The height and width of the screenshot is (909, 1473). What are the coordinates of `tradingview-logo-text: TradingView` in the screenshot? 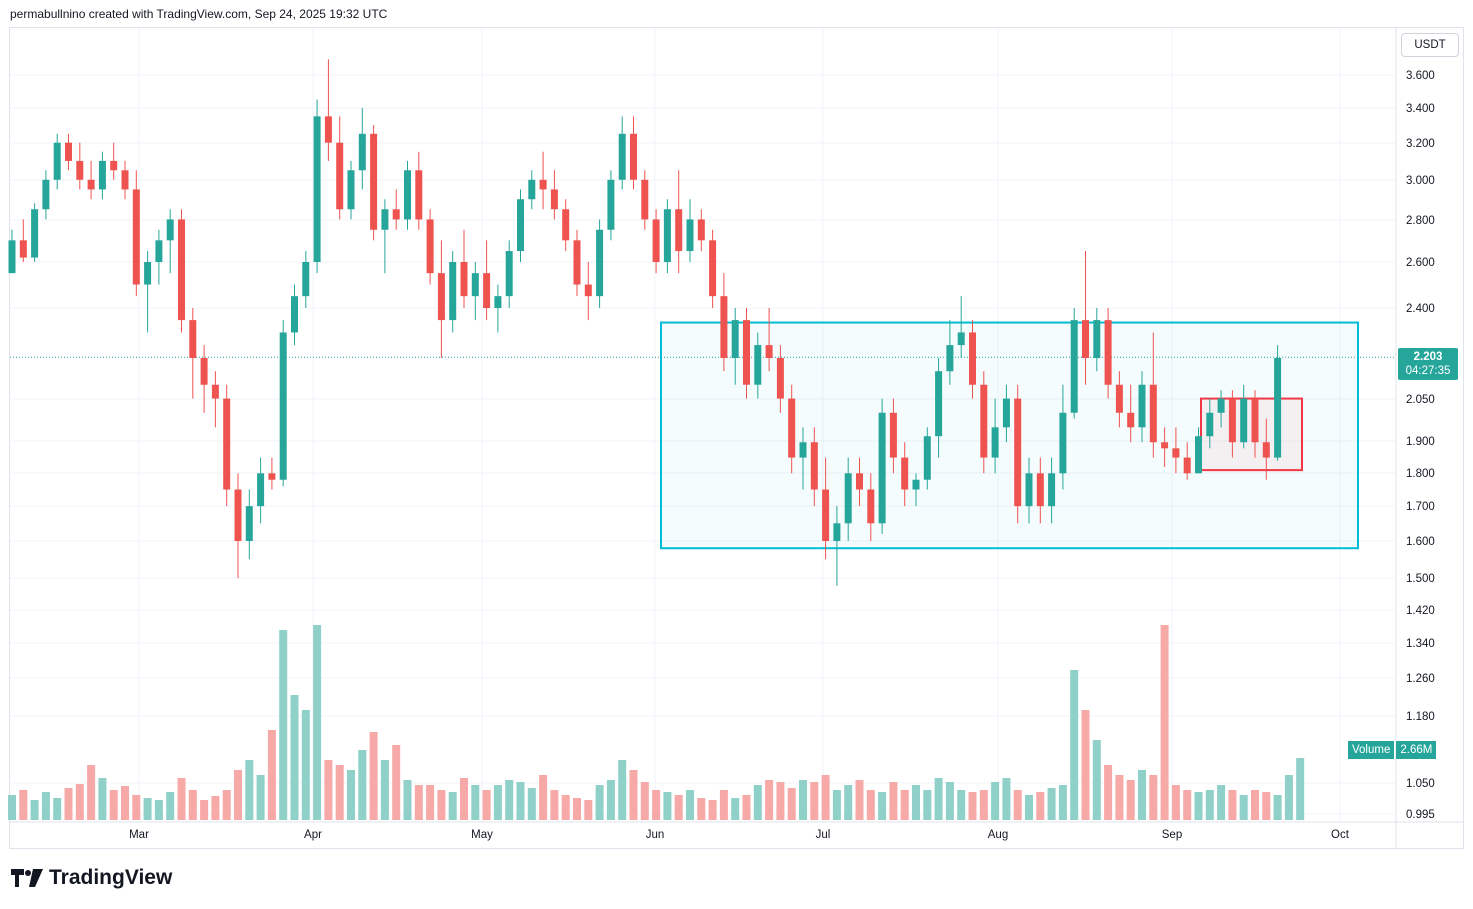 It's located at (111, 877).